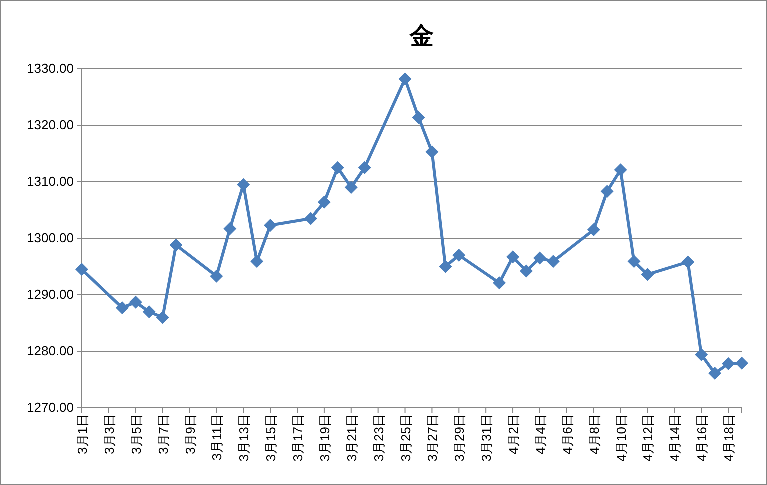 Image resolution: width=767 pixels, height=485 pixels. I want to click on y-tick-label: 1280.00, so click(50, 351).